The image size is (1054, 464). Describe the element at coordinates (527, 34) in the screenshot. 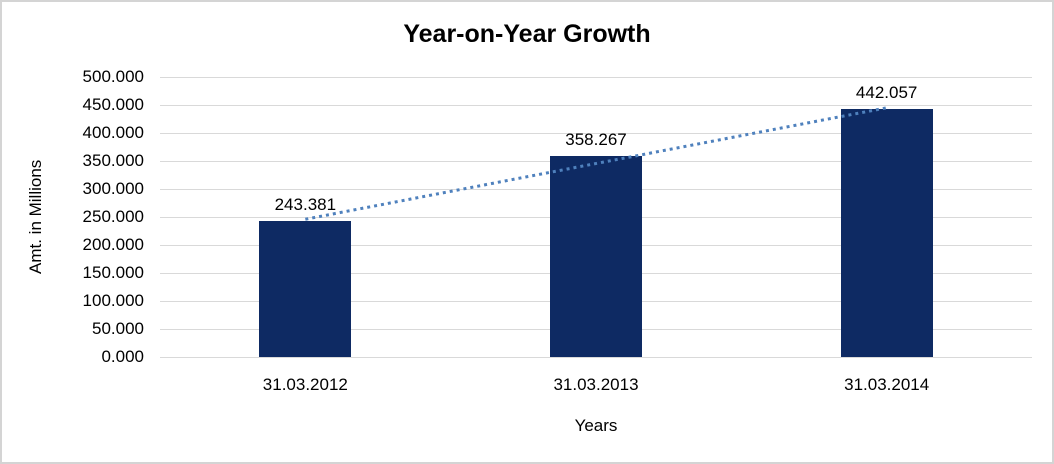

I see `chart-title: Year-on-Year Growth` at that location.